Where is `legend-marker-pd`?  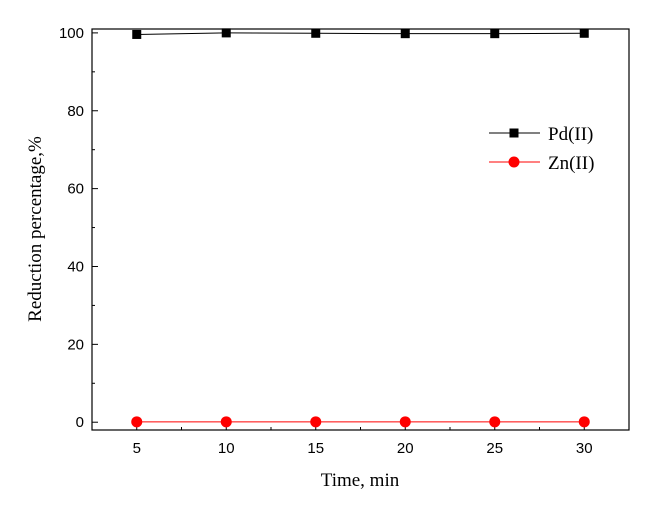 legend-marker-pd is located at coordinates (514, 133).